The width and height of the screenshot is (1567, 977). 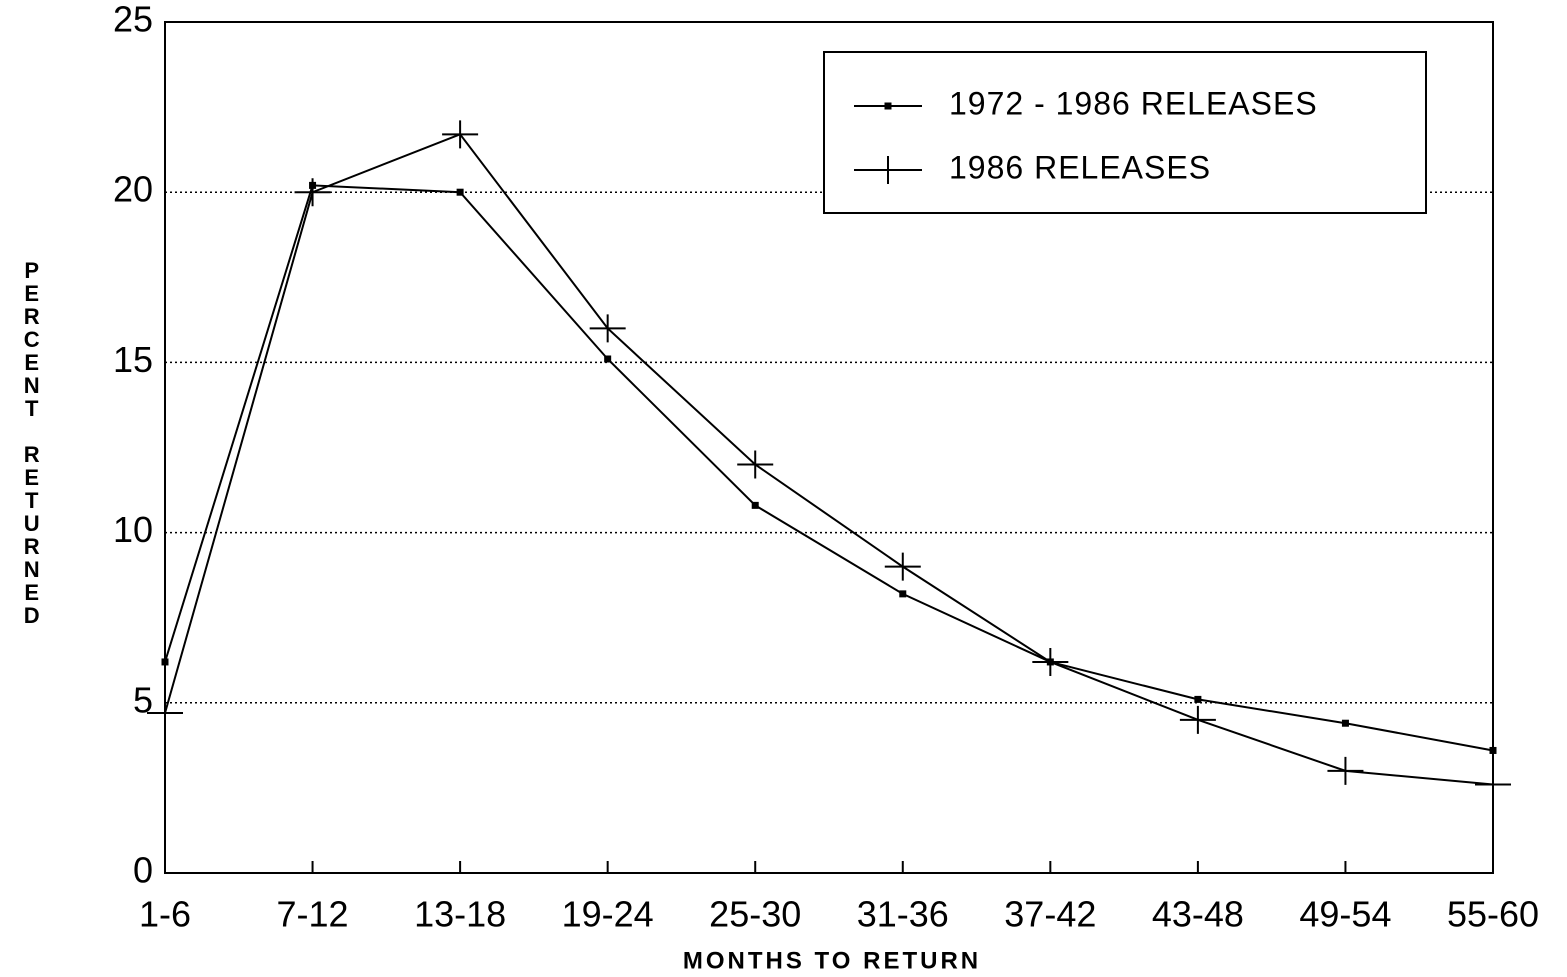 I want to click on y-tick-label: 20, so click(x=133, y=189).